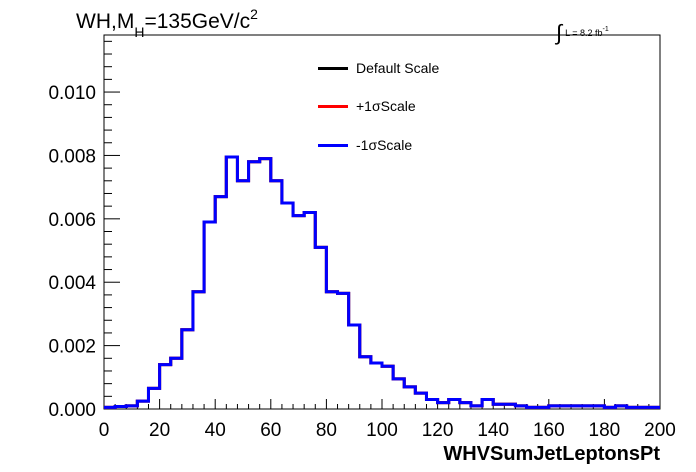 This screenshot has height=472, width=696. I want to click on x-axis-title: WHVSumJetLeptonsPt, so click(551, 454).